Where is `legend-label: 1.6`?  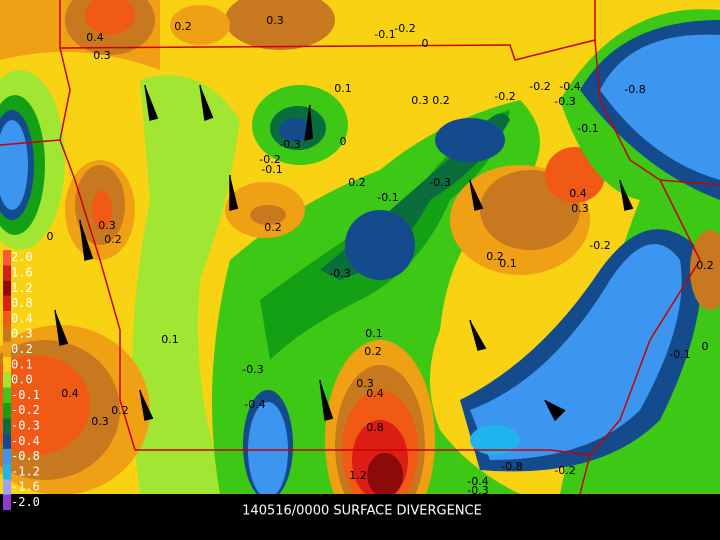 legend-label: 1.6 is located at coordinates (22, 272).